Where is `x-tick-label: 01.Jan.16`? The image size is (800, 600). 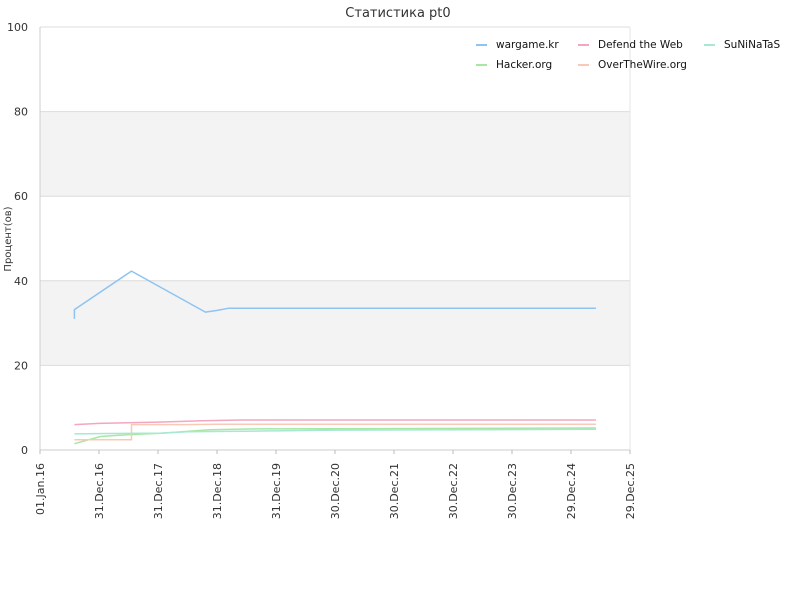
x-tick-label: 01.Jan.16 is located at coordinates (40, 489).